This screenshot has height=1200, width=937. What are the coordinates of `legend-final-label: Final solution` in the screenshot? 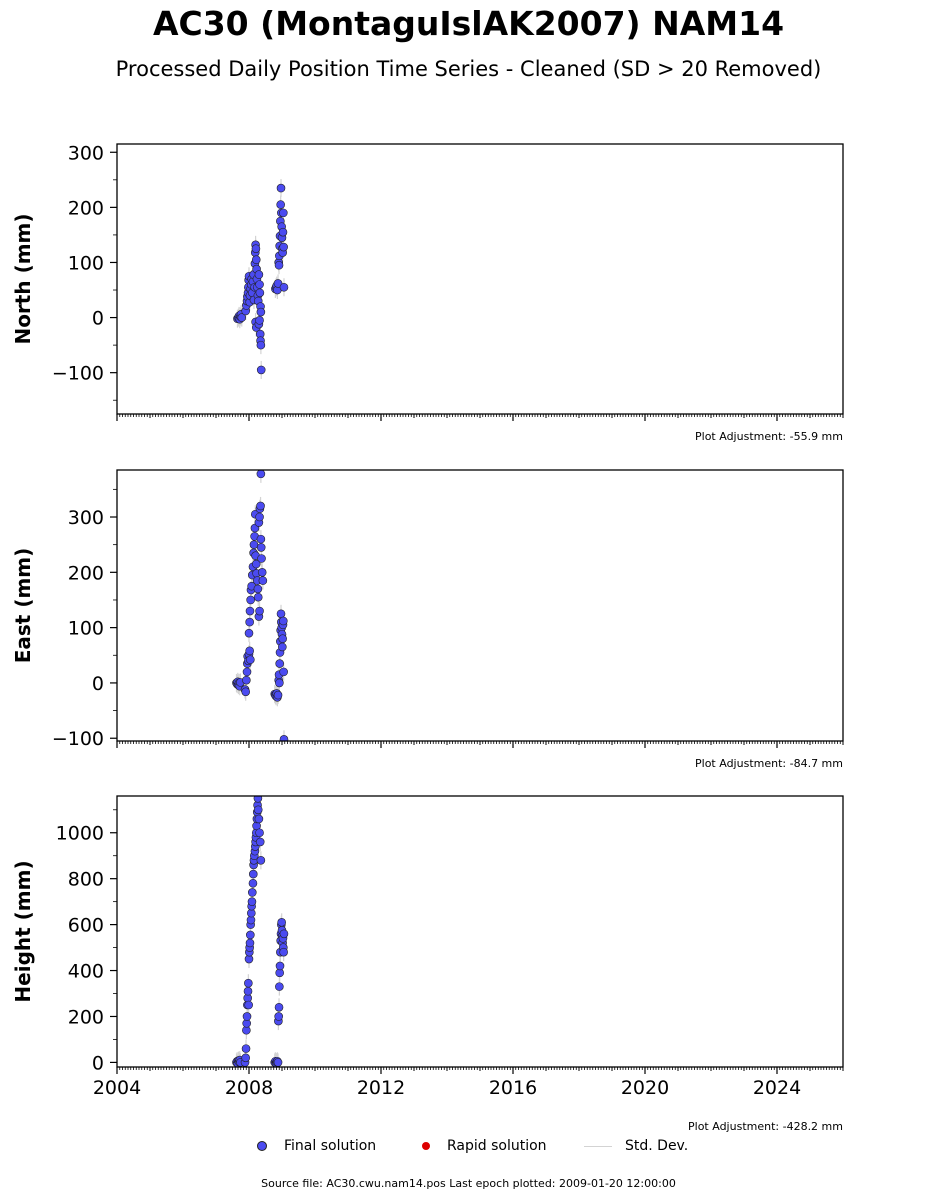 It's located at (330, 1146).